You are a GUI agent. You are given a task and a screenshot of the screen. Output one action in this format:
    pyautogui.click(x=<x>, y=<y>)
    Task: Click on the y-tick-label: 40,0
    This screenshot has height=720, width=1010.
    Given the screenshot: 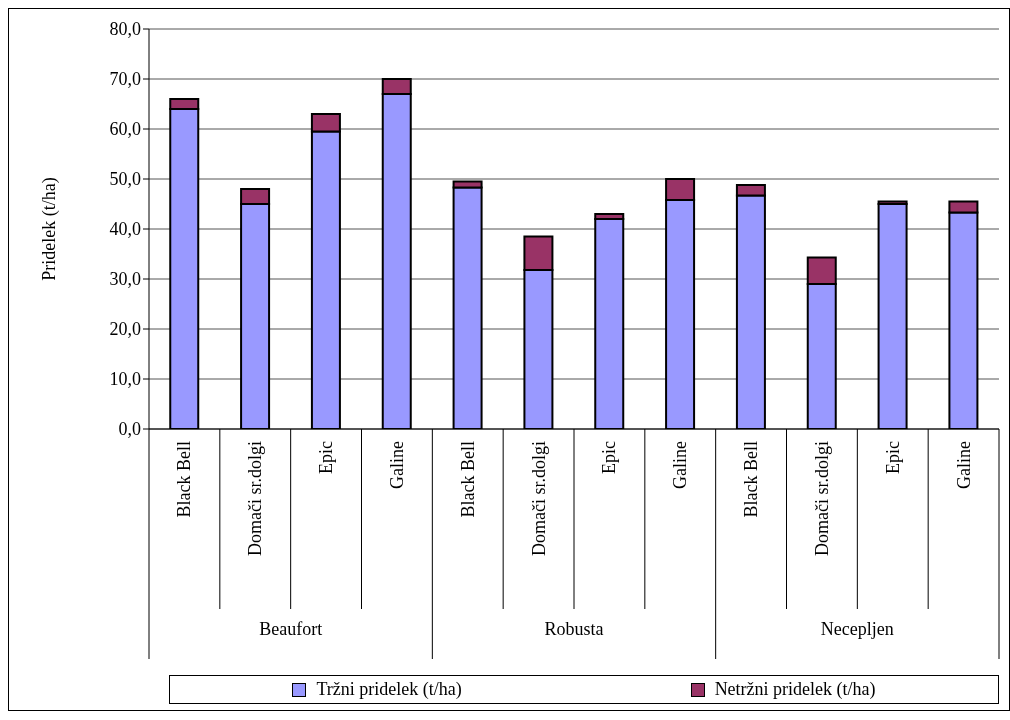 What is the action you would take?
    pyautogui.click(x=125, y=229)
    